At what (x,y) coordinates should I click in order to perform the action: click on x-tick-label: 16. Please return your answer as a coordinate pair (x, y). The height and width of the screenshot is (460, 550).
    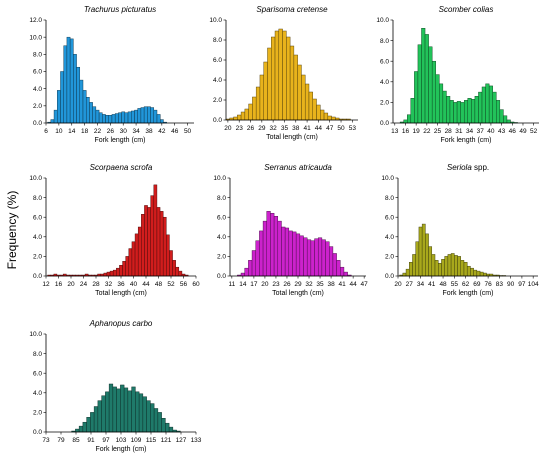
    Looking at the image, I should click on (406, 131).